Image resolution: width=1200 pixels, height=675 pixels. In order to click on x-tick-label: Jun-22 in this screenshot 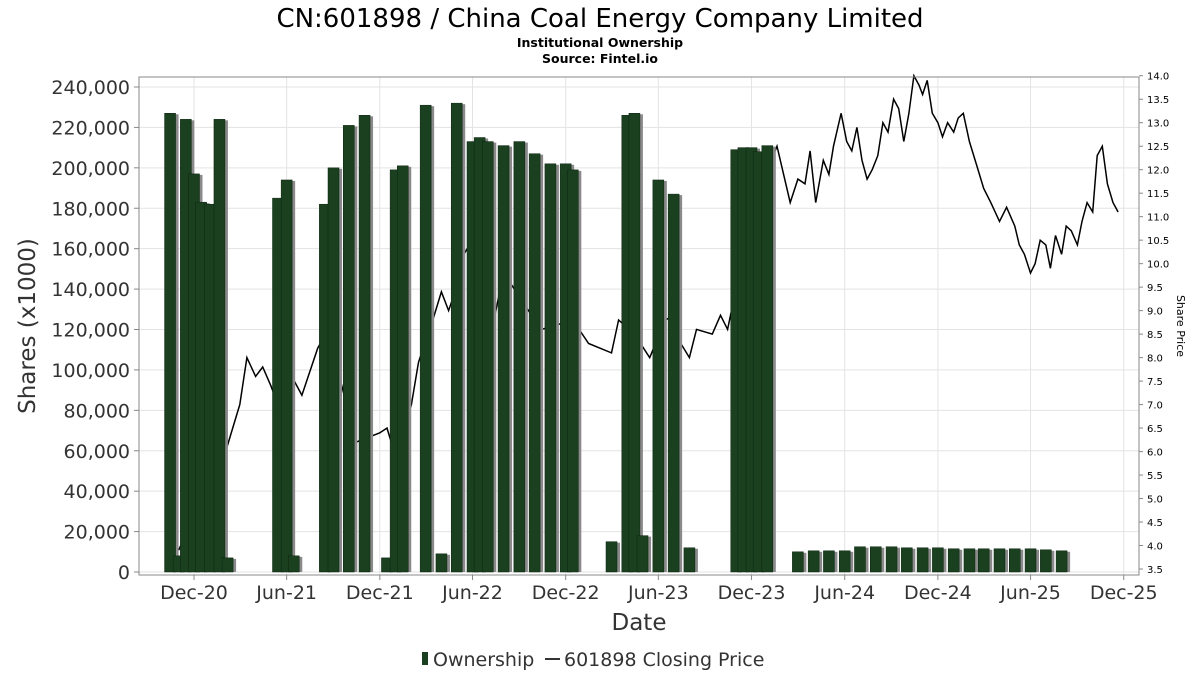, I will do `click(472, 593)`.